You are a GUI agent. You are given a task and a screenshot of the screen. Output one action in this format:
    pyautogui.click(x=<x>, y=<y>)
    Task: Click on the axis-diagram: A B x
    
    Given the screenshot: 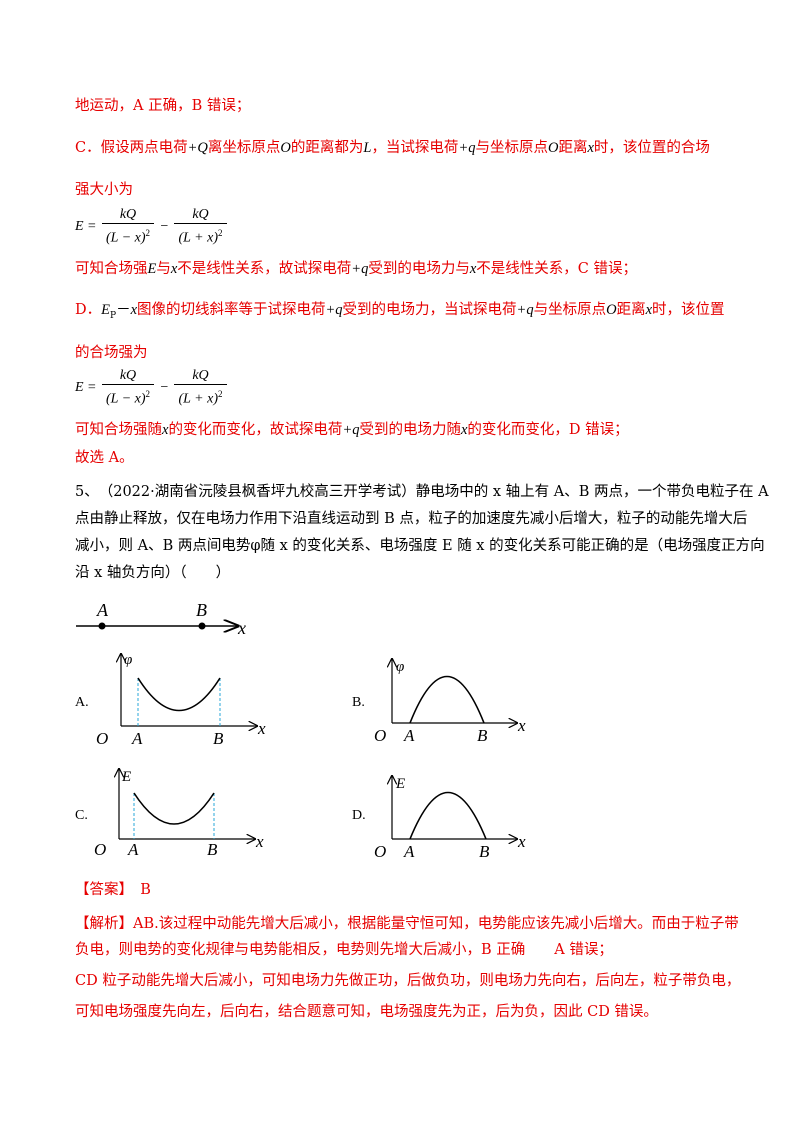 What is the action you would take?
    pyautogui.click(x=161, y=619)
    